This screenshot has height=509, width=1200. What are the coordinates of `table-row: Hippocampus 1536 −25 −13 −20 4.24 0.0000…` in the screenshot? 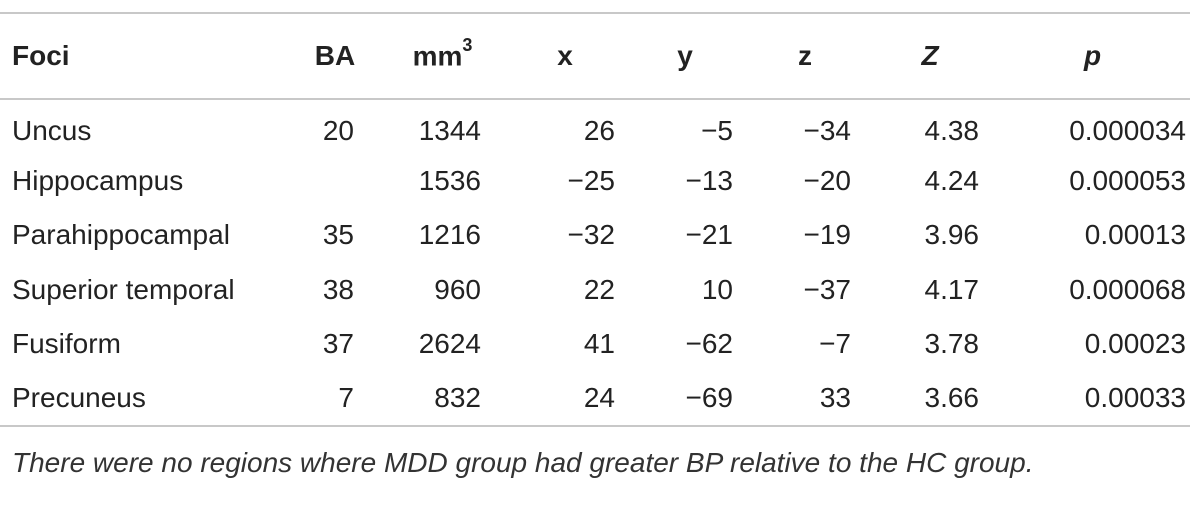 It's located at (595, 181).